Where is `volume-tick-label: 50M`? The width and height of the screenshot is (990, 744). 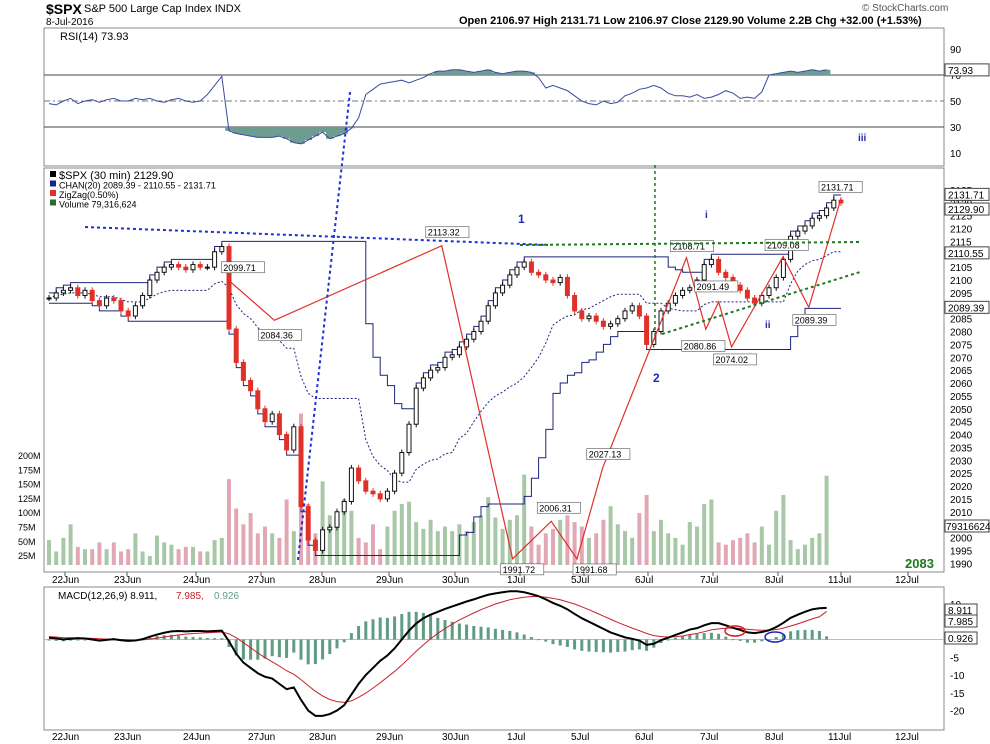 volume-tick-label: 50M is located at coordinates (27, 542).